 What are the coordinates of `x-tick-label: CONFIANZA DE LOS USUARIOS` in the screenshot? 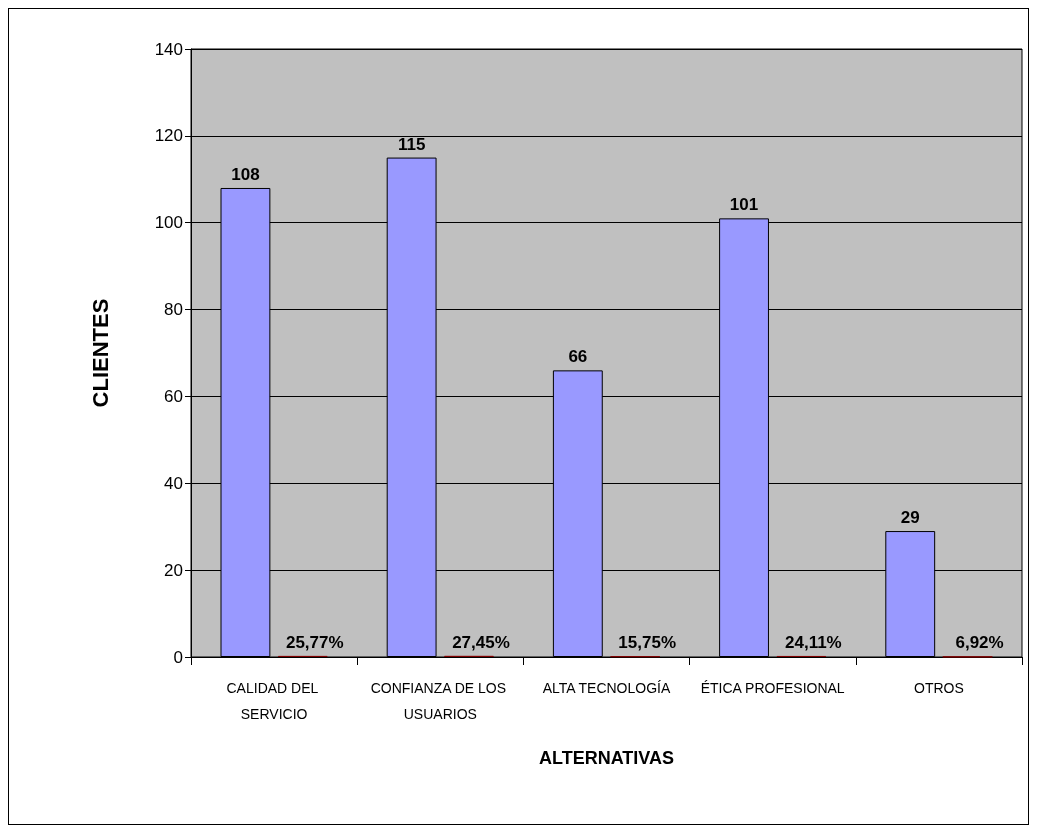 It's located at (440, 701).